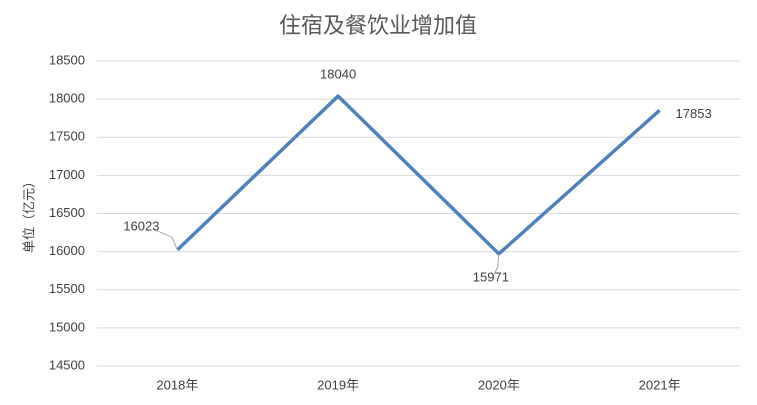 The image size is (757, 405). I want to click on data-label: 15971, so click(491, 276).